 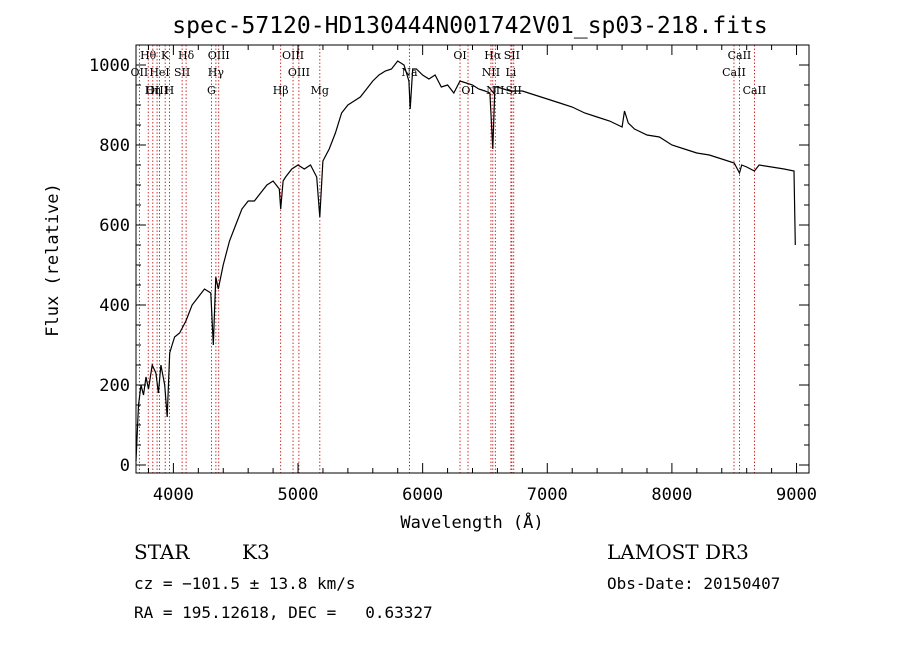 I want to click on line-label: Hβ, so click(x=281, y=90).